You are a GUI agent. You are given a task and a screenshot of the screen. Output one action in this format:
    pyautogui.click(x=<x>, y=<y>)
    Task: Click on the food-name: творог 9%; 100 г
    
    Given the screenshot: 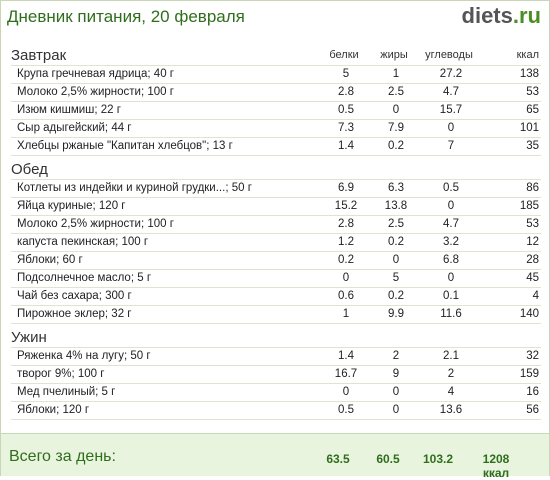 What is the action you would take?
    pyautogui.click(x=61, y=374)
    